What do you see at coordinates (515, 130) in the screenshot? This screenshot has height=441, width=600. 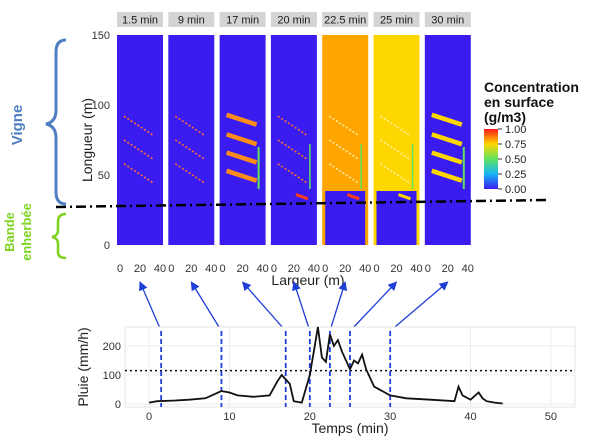 I see `legend-tick-label: 1.00` at bounding box center [515, 130].